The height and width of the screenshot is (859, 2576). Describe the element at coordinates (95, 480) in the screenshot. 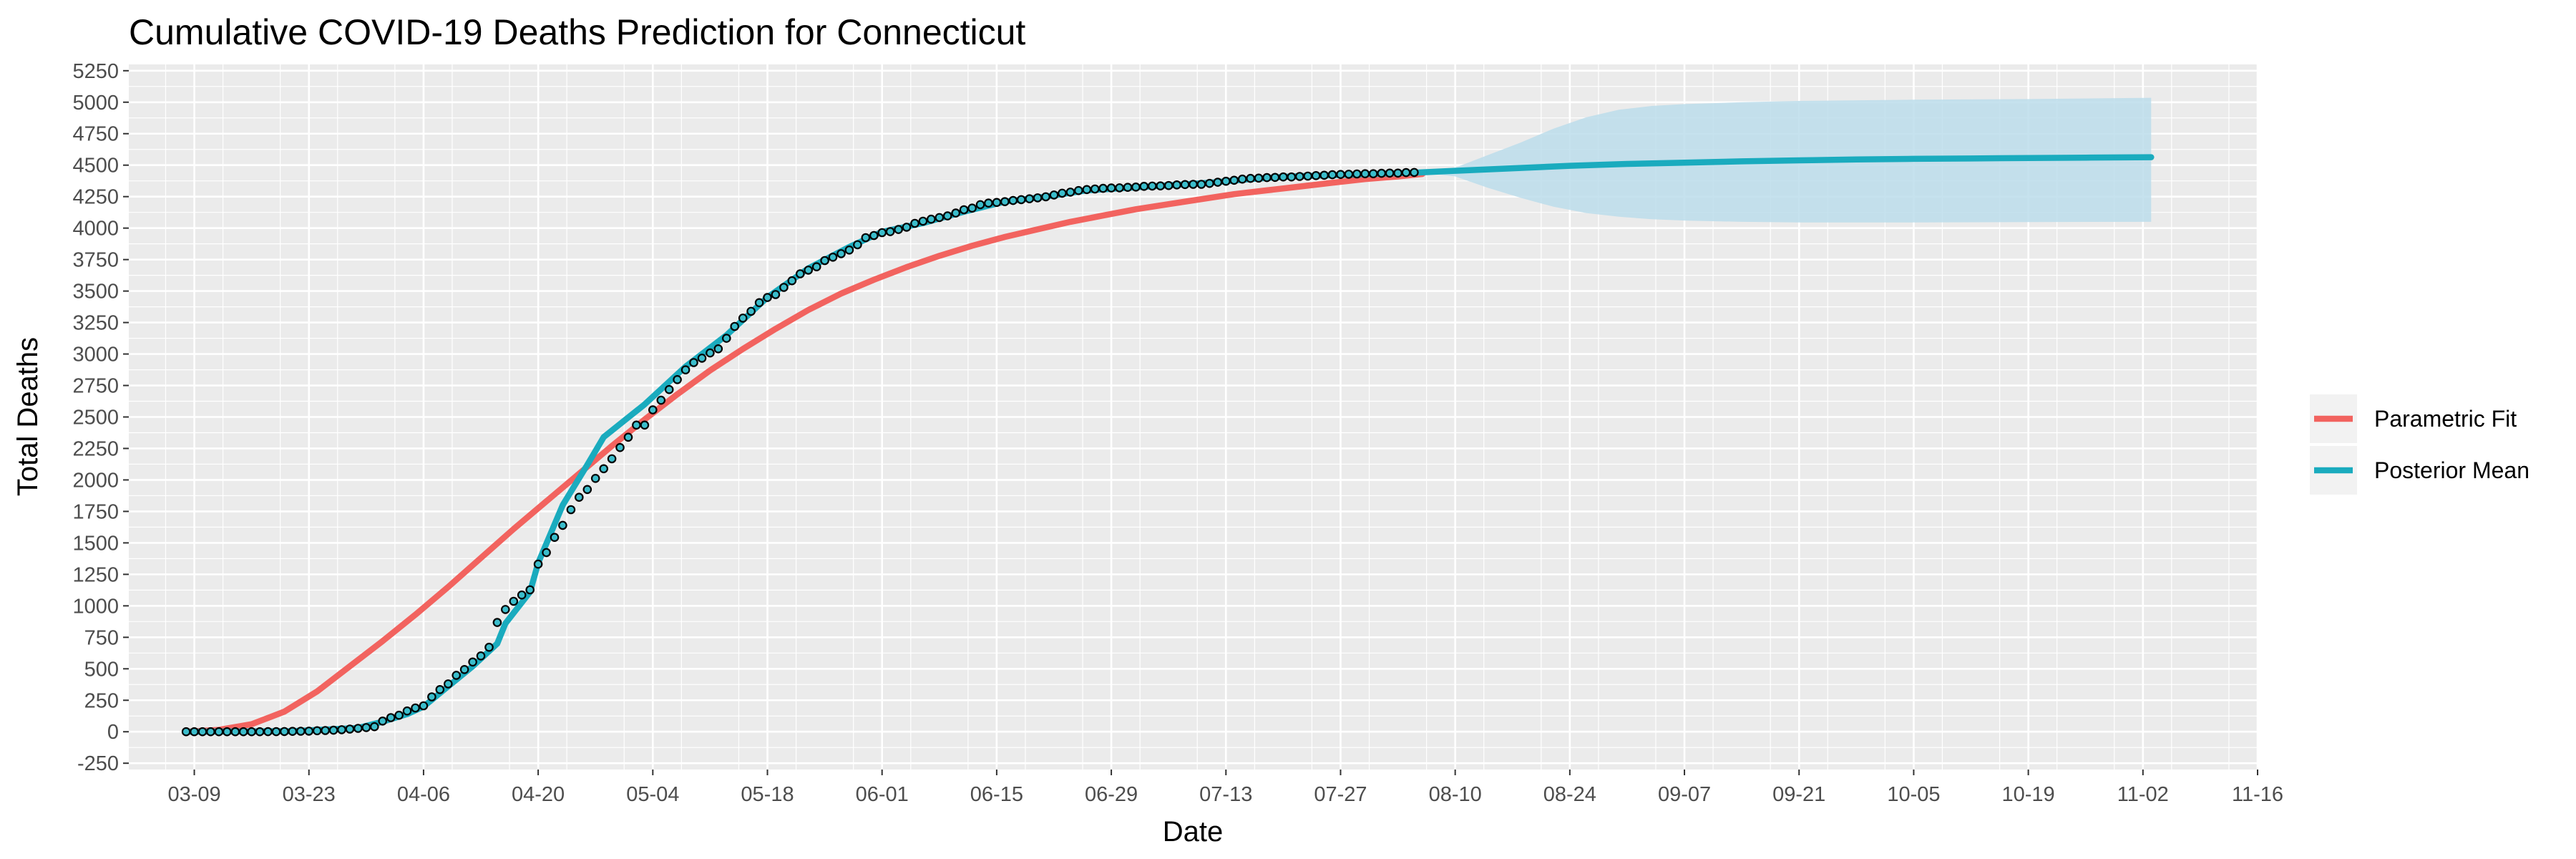

I see `y-tick-label: 2000` at that location.